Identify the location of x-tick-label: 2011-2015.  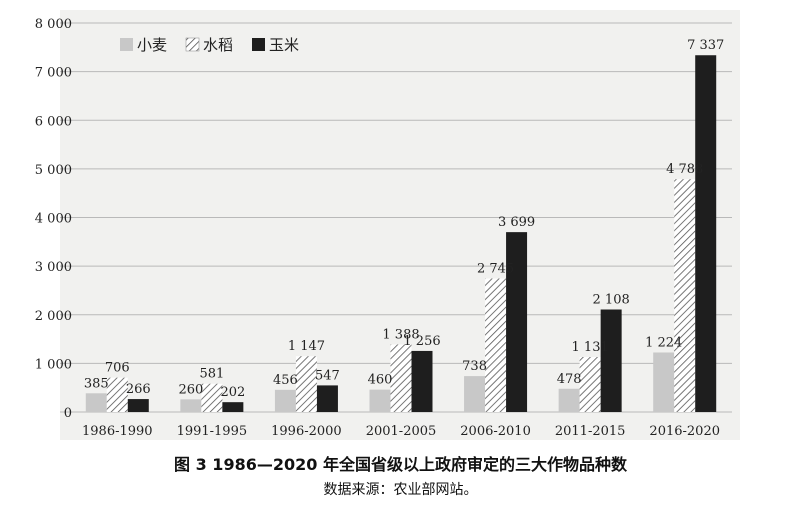
(590, 431).